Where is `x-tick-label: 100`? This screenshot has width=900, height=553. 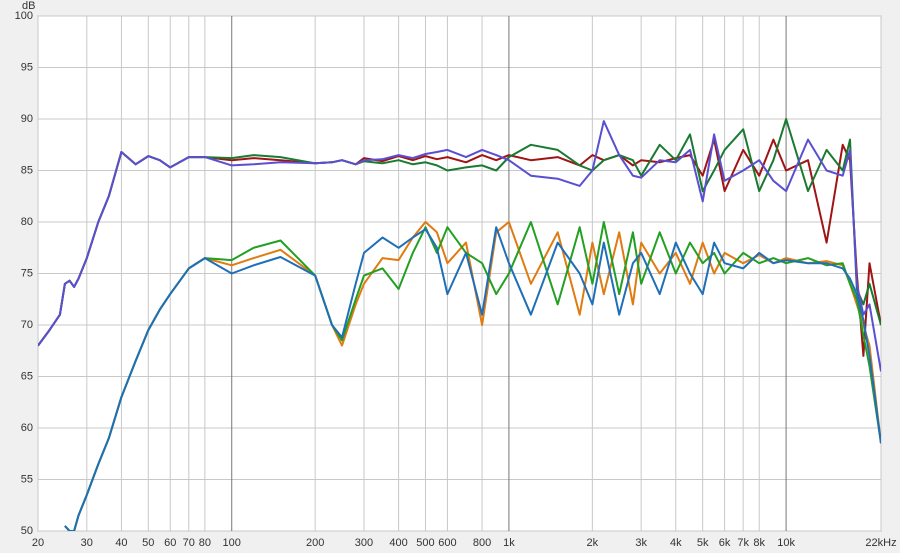 x-tick-label: 100 is located at coordinates (232, 543).